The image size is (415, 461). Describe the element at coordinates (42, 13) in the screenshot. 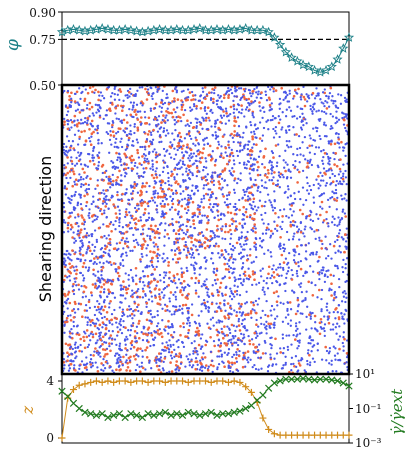

I see `phi-tick-0: 0.90` at that location.